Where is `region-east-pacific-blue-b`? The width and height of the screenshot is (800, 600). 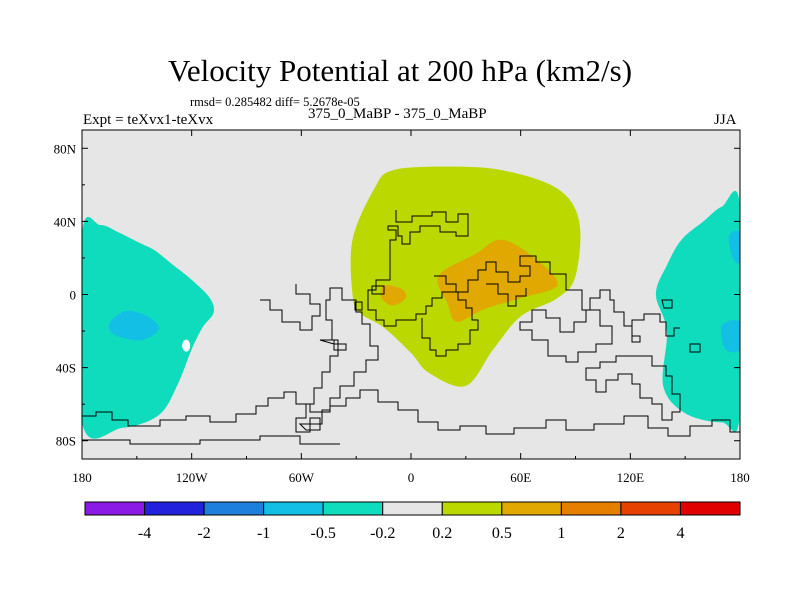
region-east-pacific-blue-b is located at coordinates (730, 336).